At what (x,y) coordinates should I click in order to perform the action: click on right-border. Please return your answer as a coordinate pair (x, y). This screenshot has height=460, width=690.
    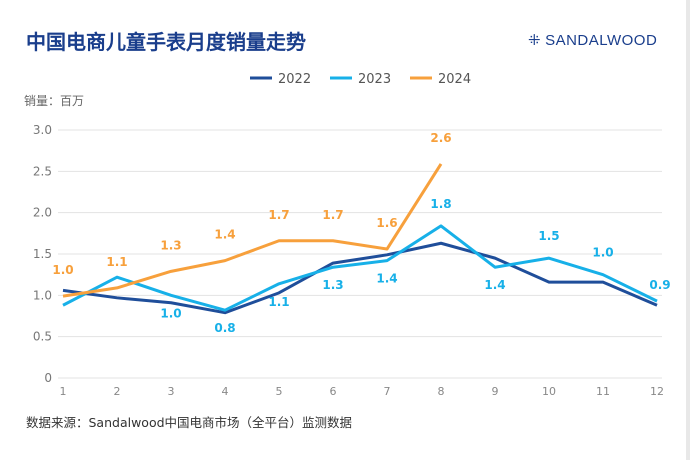
    Looking at the image, I should click on (688, 230).